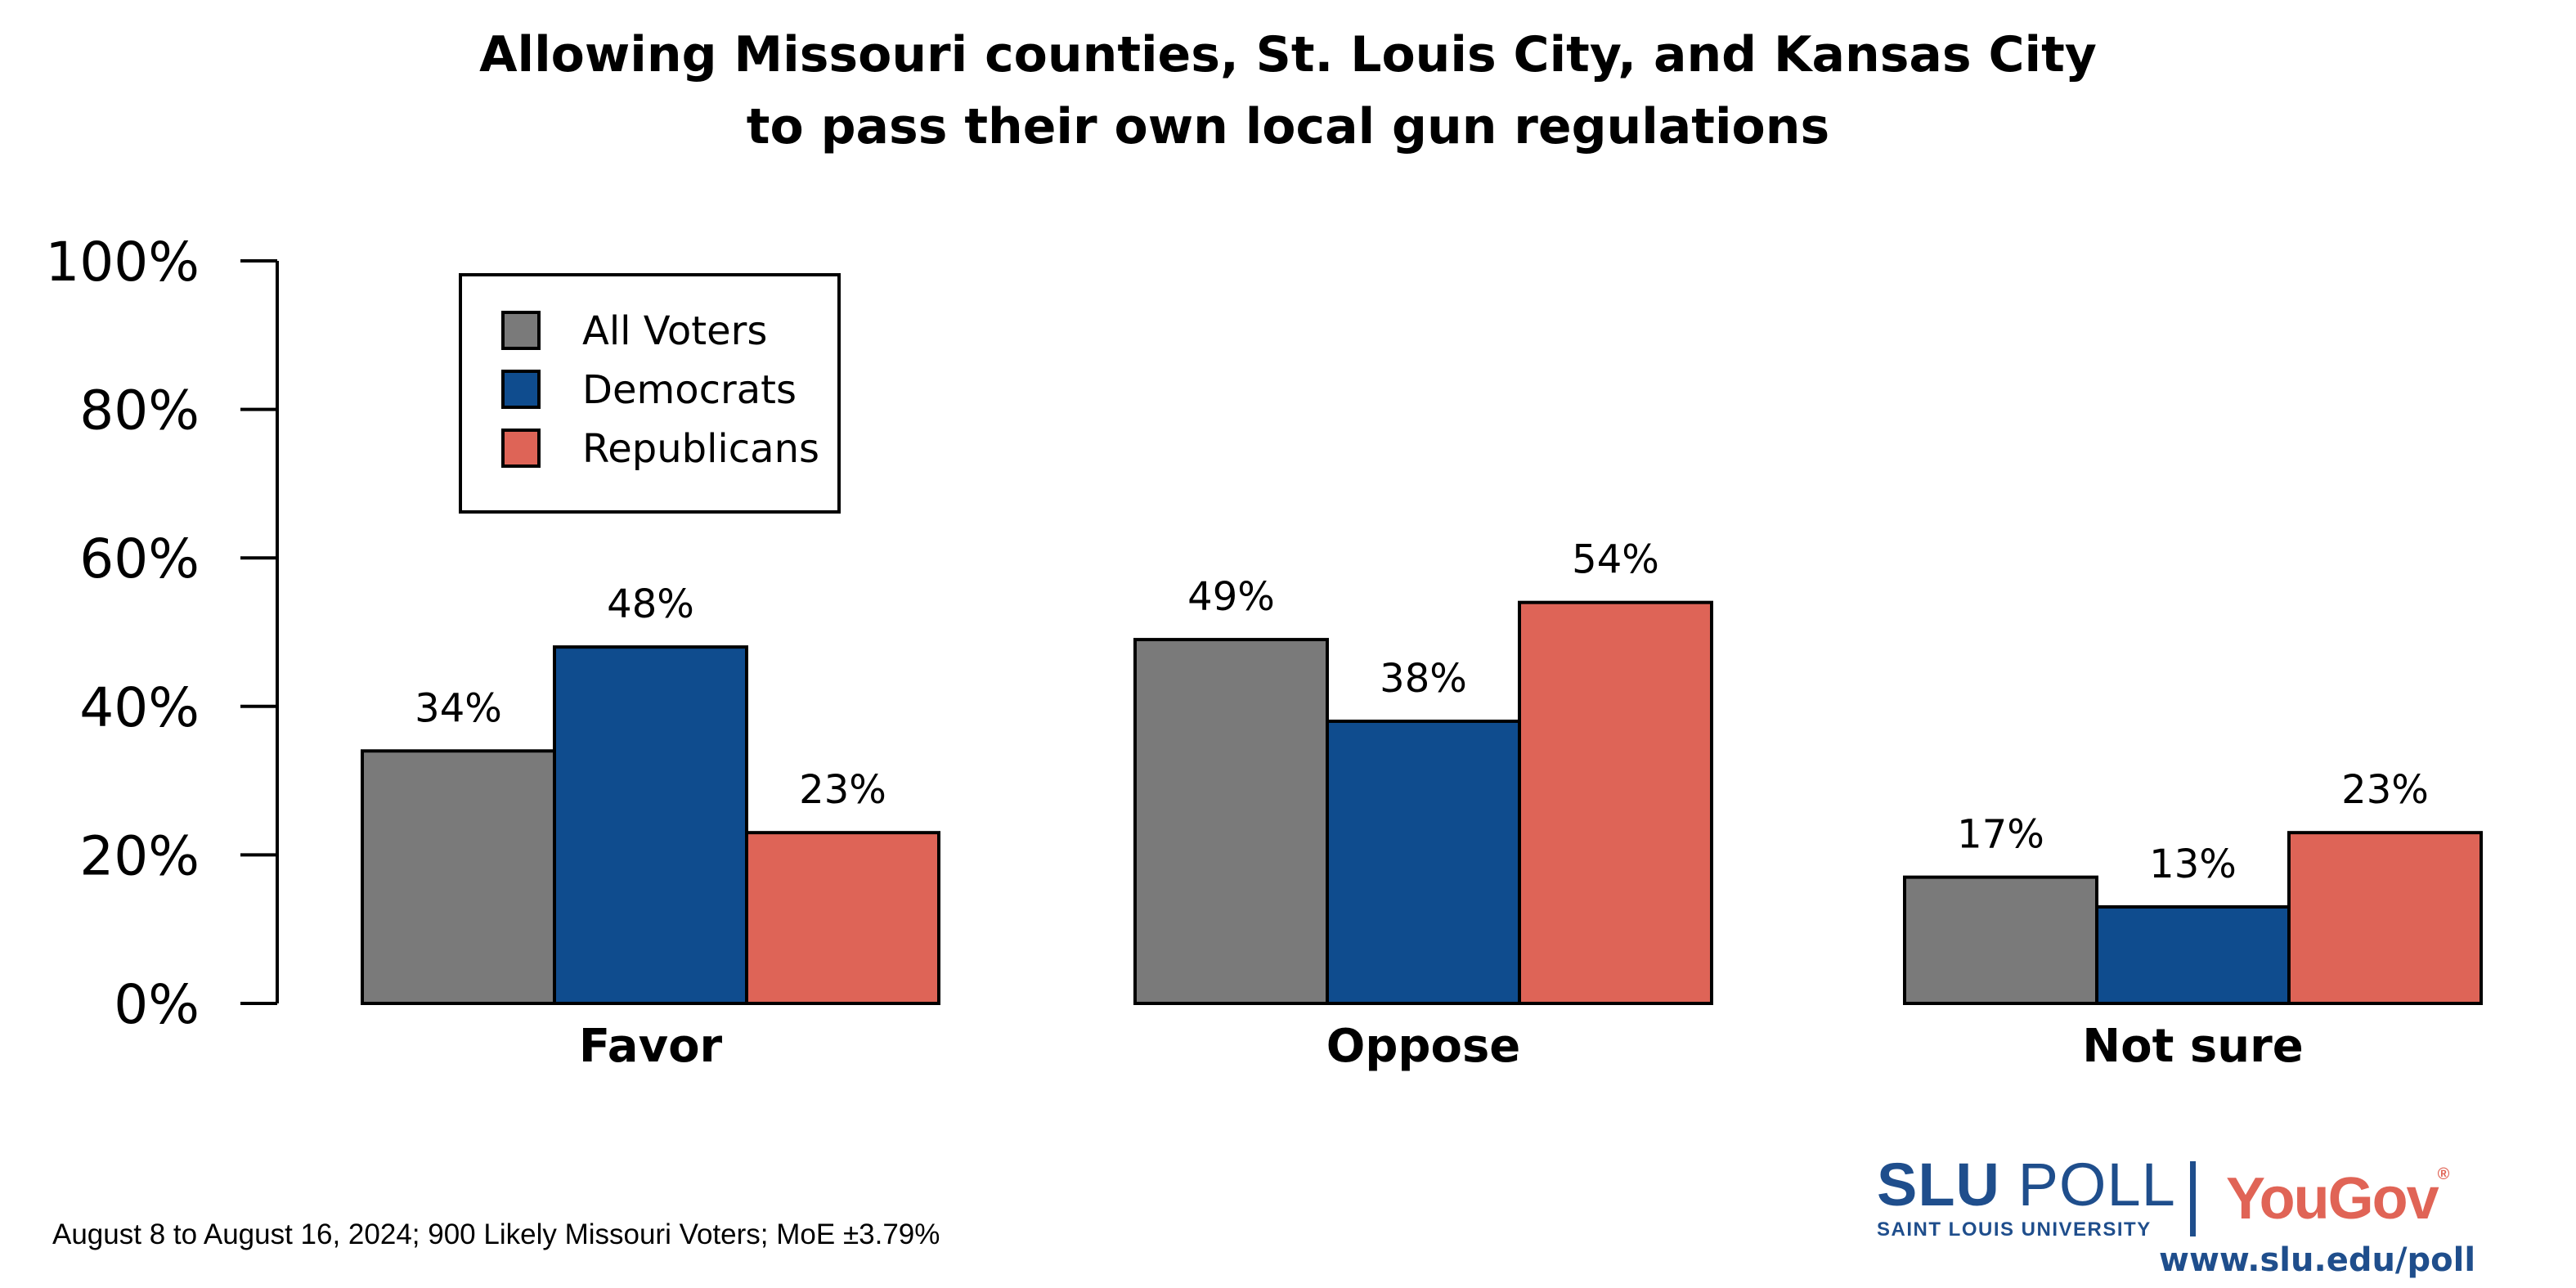 The height and width of the screenshot is (1288, 2576). I want to click on data-label: 34%, so click(459, 708).